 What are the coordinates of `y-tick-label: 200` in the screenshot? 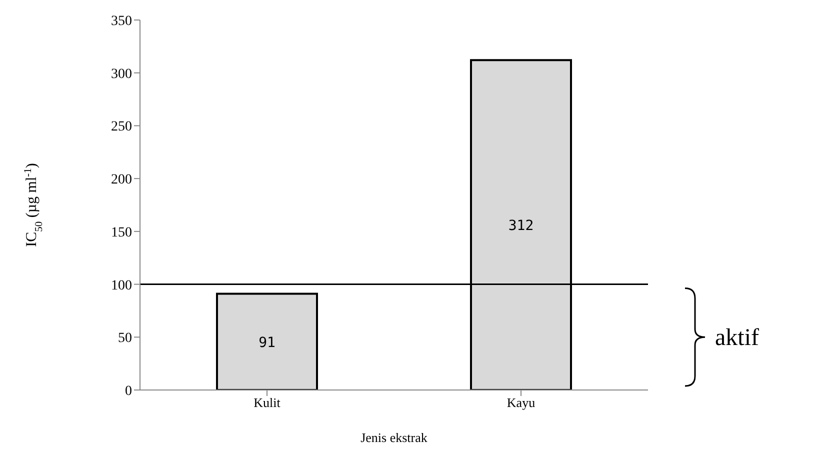 It's located at (121, 180).